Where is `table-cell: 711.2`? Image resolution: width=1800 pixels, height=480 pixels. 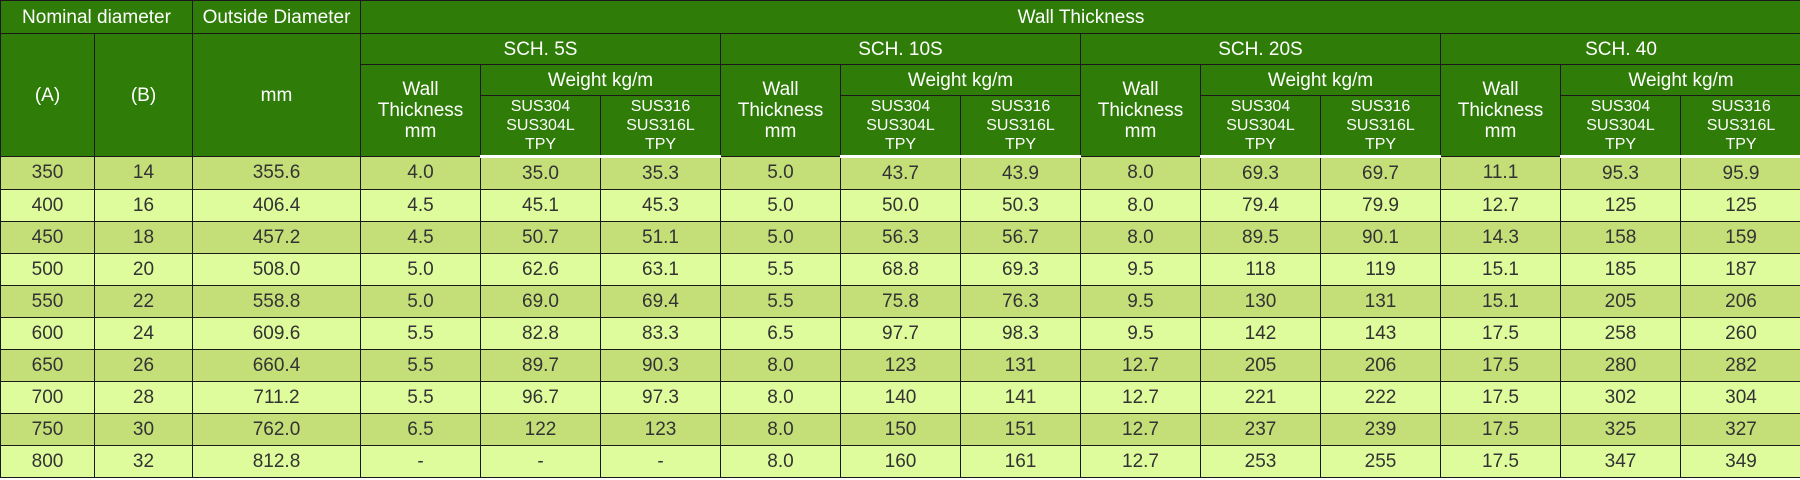
table-cell: 711.2 is located at coordinates (276, 397).